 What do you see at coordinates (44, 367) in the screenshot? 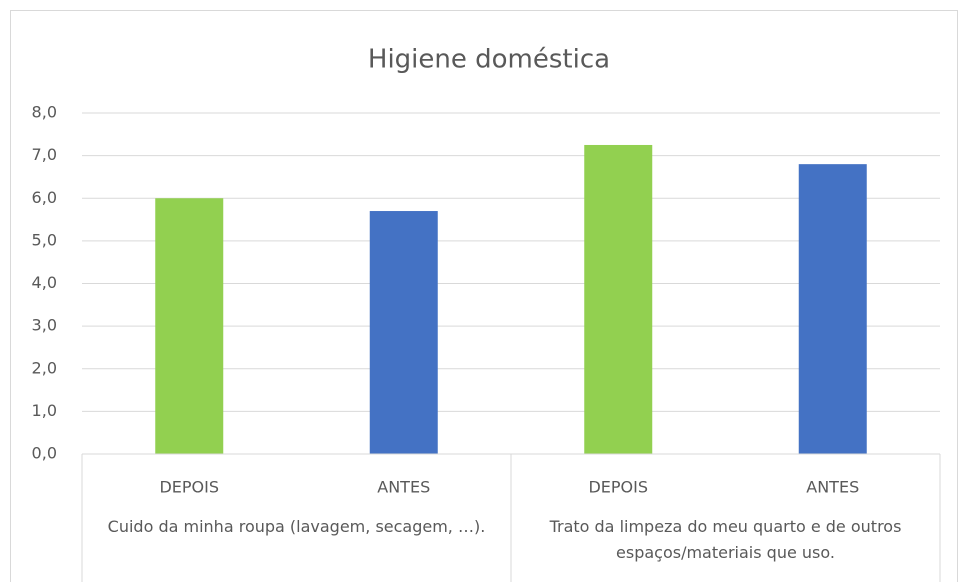
I see `y-tick-label: 2,0` at bounding box center [44, 367].